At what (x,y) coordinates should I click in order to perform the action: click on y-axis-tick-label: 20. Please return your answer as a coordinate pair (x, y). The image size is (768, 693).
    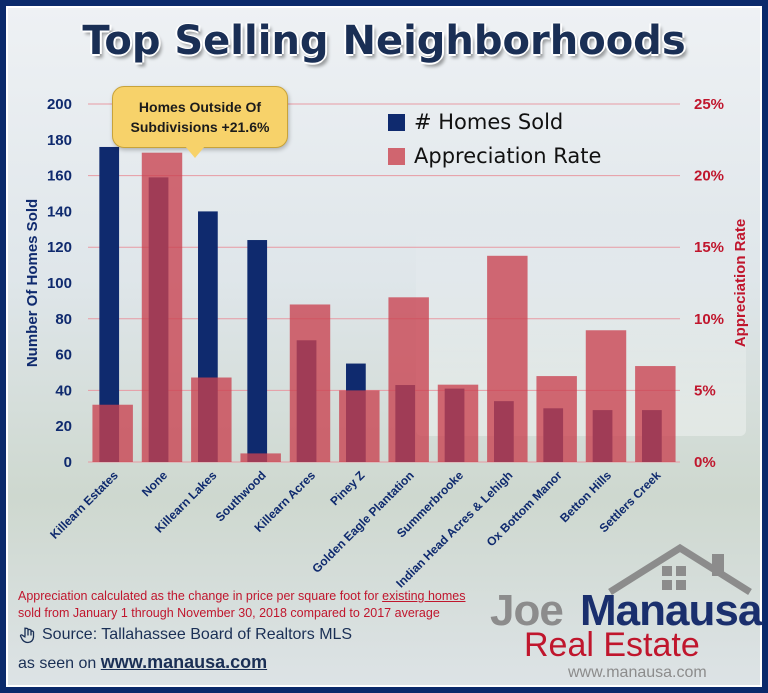
    Looking at the image, I should click on (63, 426).